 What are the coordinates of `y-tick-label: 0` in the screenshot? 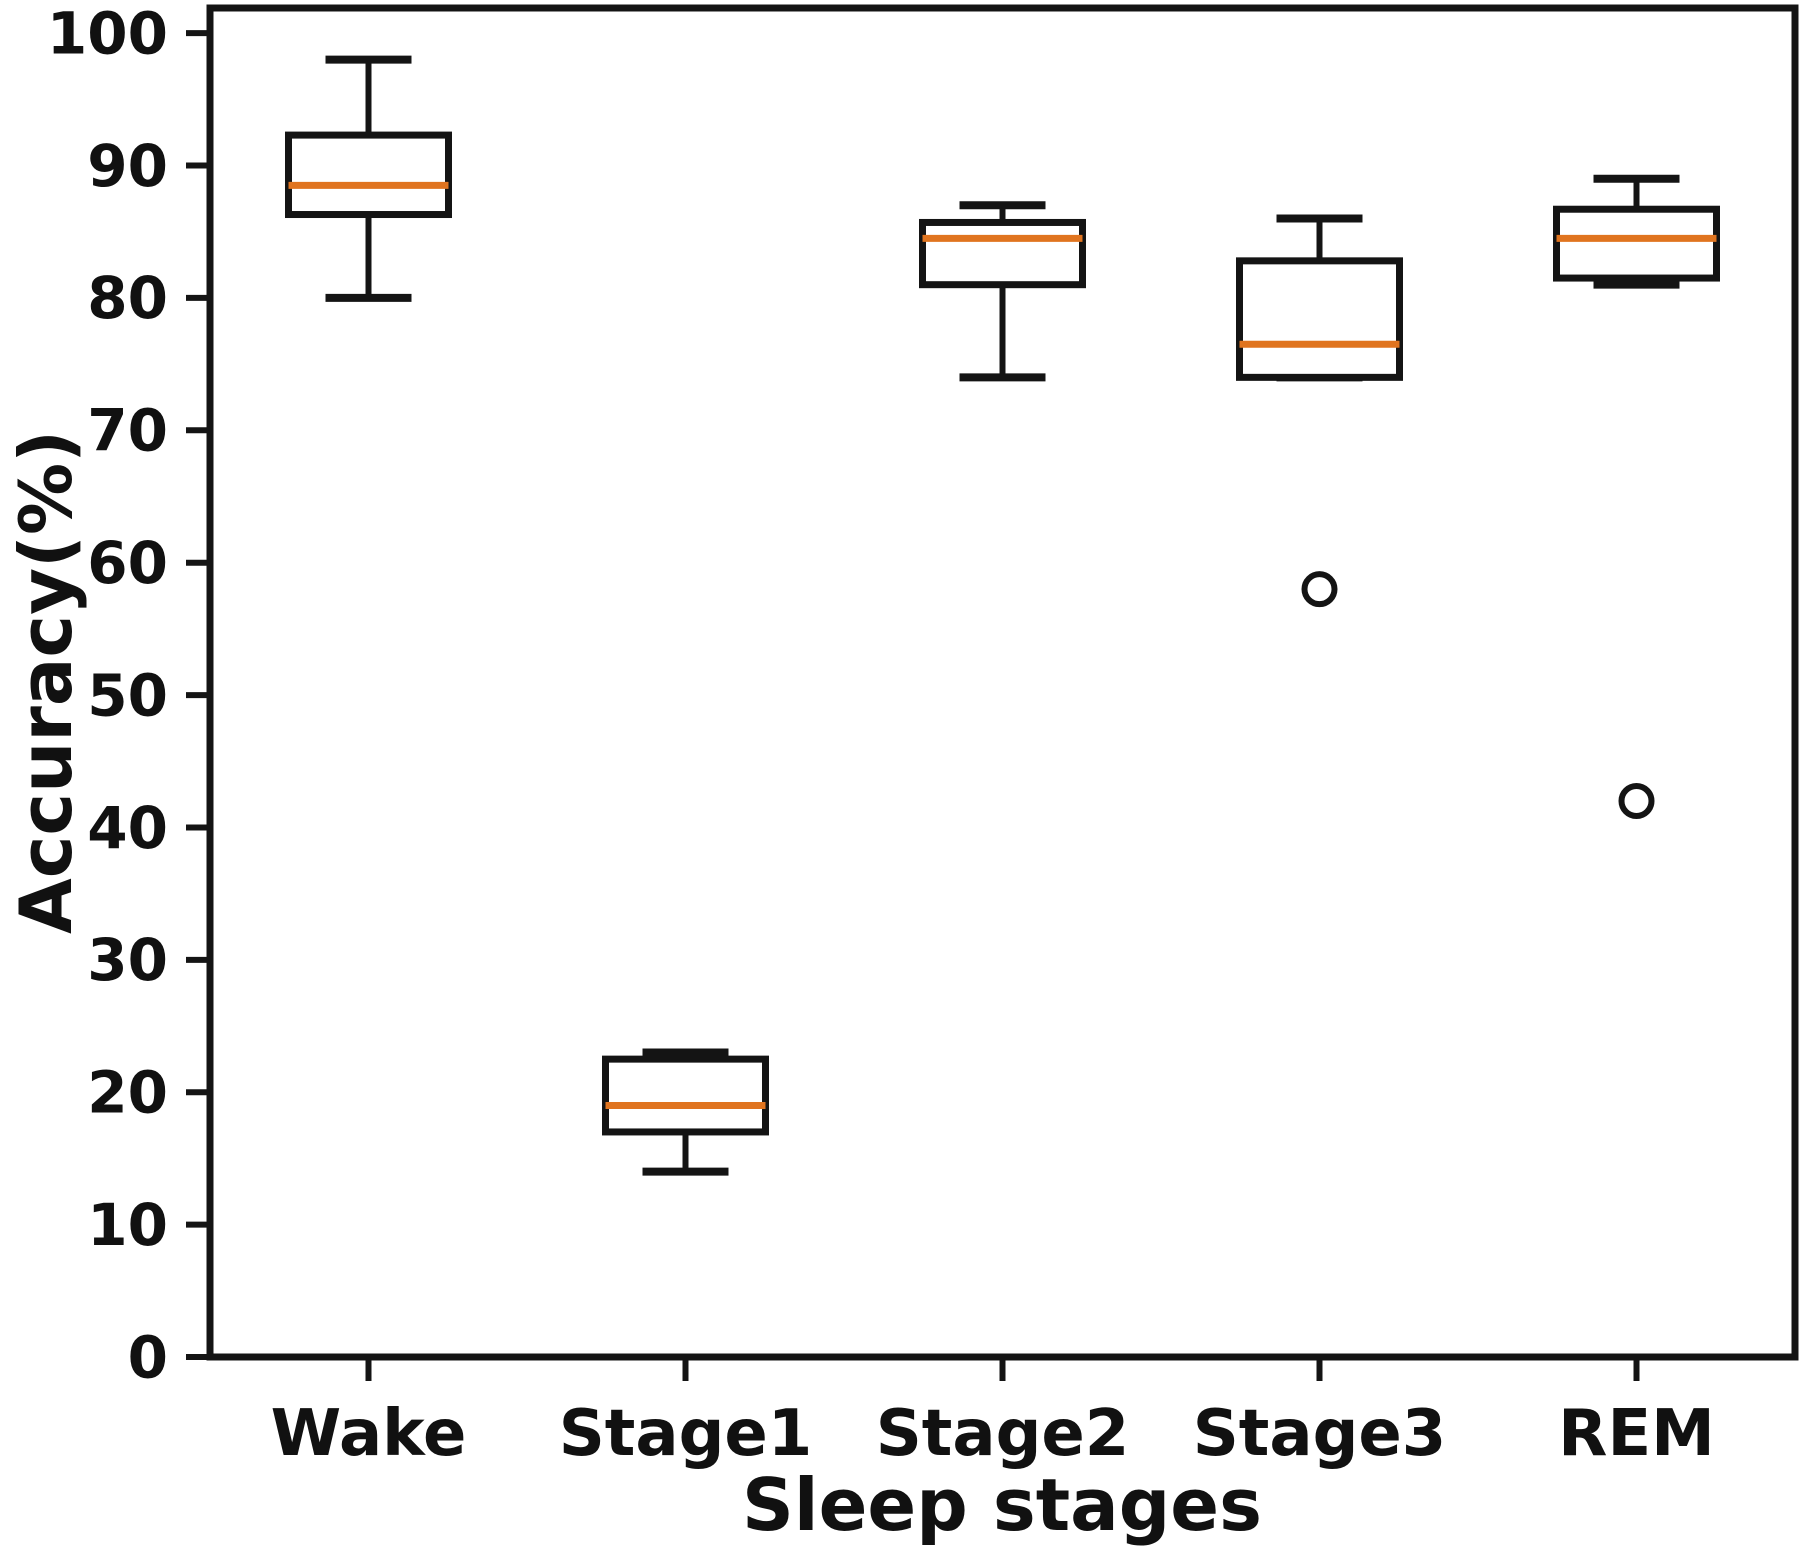 It's located at (148, 1357).